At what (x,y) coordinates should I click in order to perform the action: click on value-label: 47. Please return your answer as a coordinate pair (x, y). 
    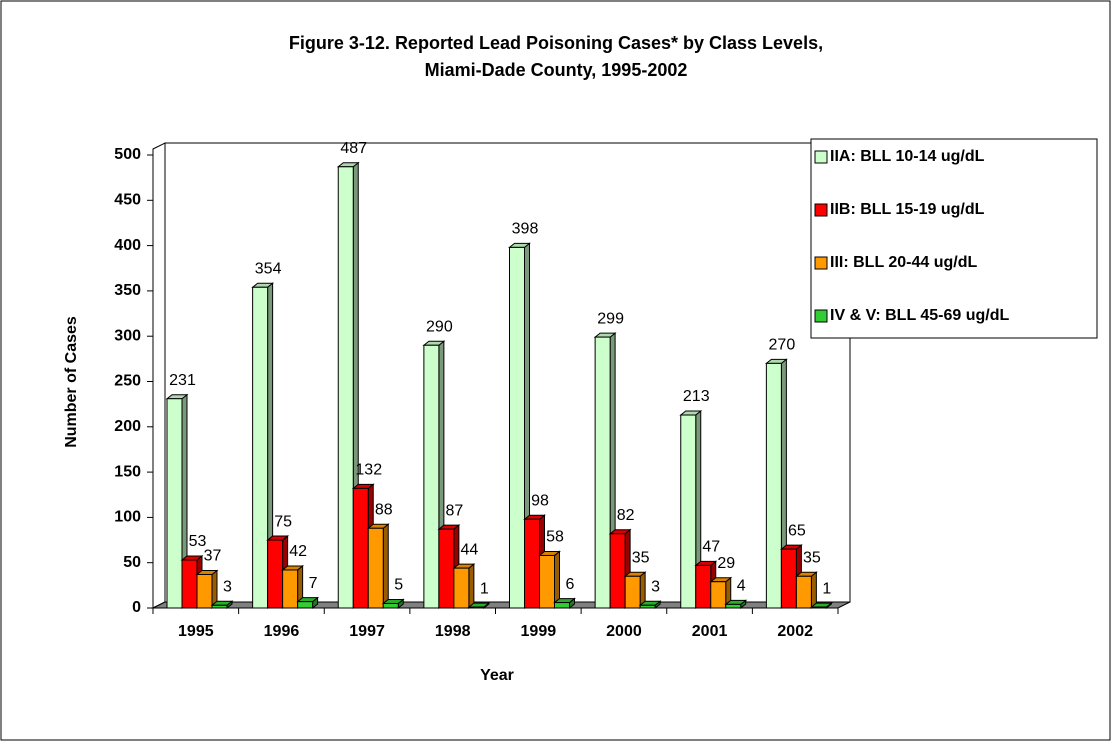
    Looking at the image, I should click on (711, 547).